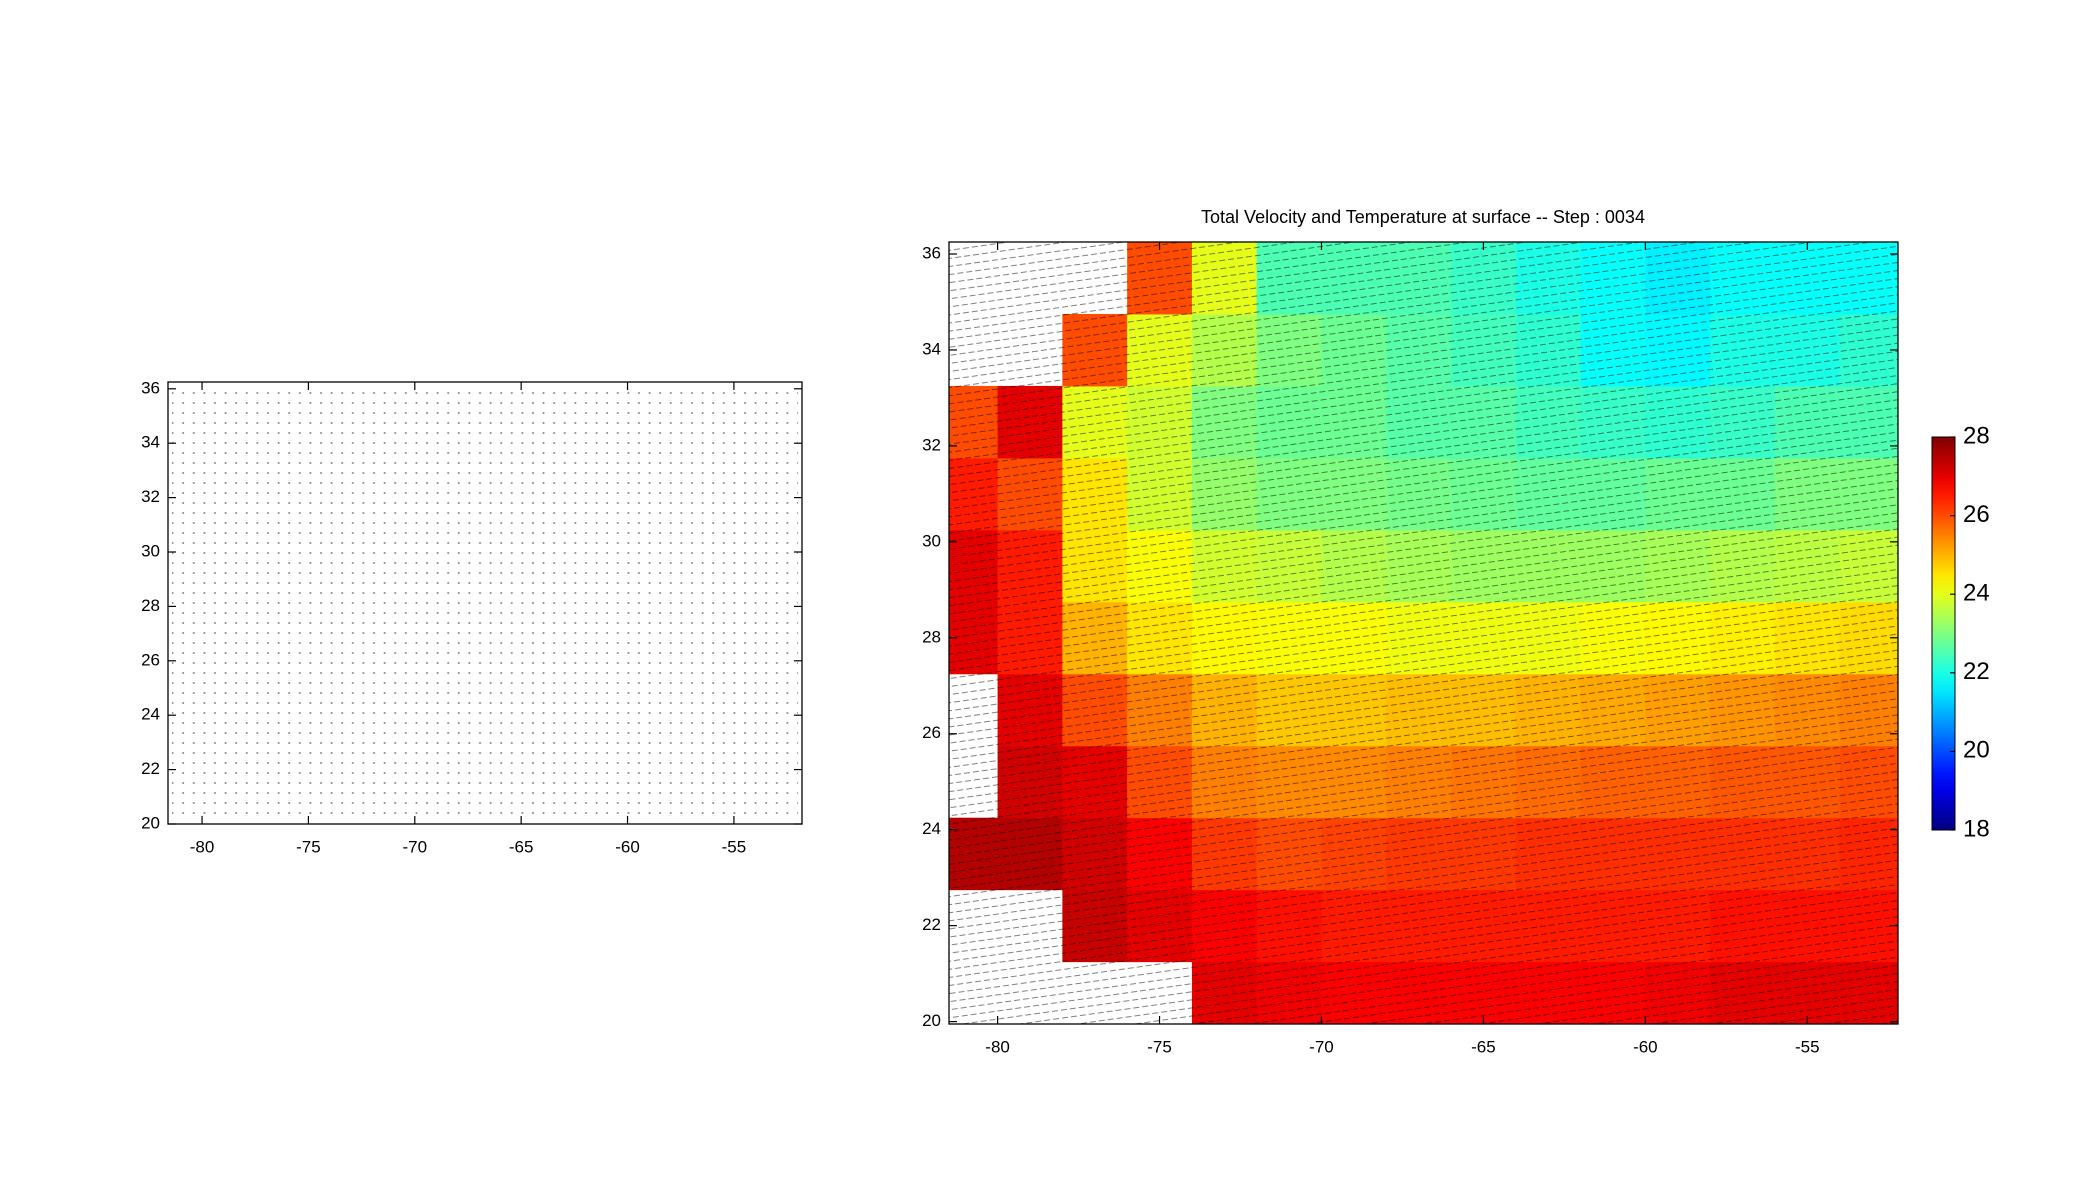 This screenshot has height=1200, width=2100. Describe the element at coordinates (1976, 671) in the screenshot. I see `colorbar-tick-label: 22` at that location.